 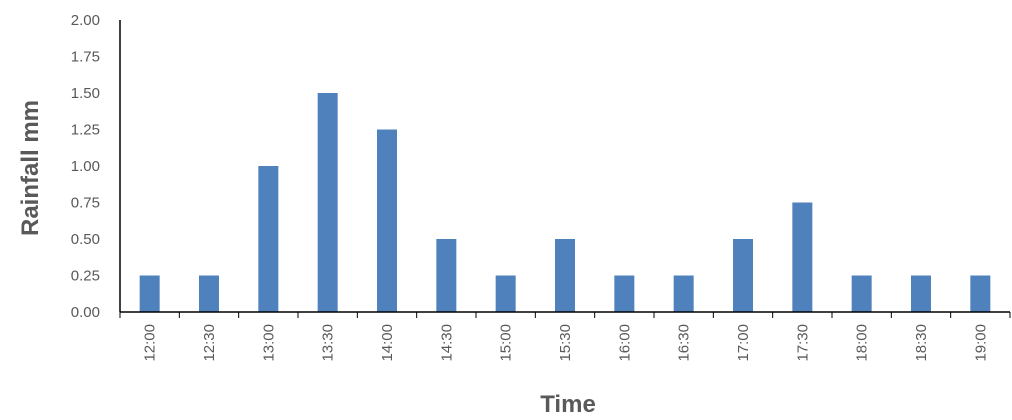 I want to click on bar-12:30, so click(x=209, y=293).